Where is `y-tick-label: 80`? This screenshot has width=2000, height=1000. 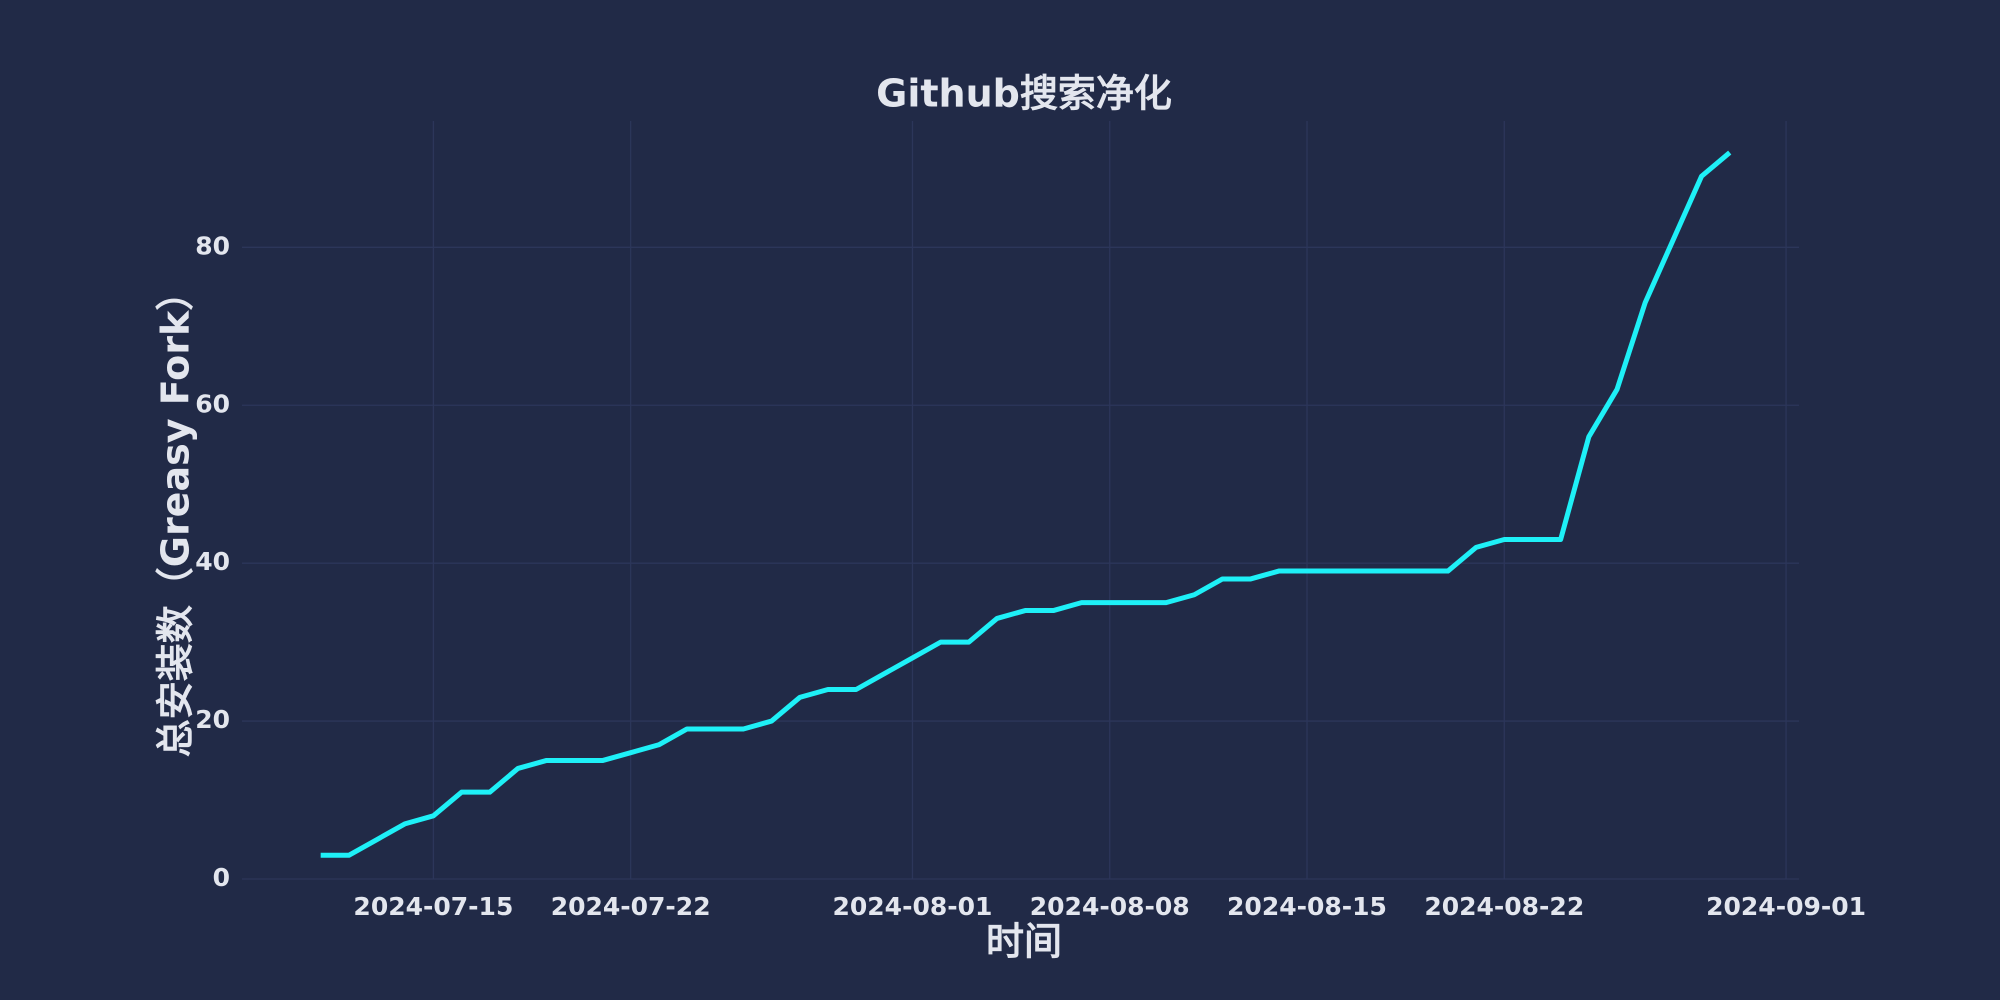 y-tick-label: 80 is located at coordinates (212, 245).